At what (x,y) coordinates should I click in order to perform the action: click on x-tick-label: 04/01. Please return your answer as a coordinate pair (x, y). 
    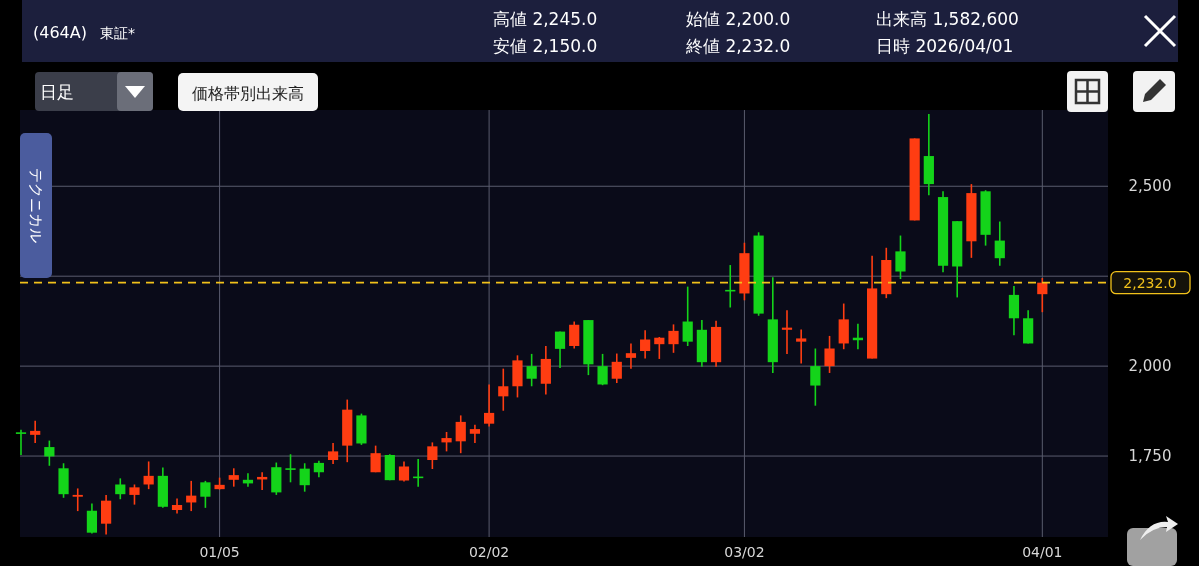
    Looking at the image, I should click on (1042, 552).